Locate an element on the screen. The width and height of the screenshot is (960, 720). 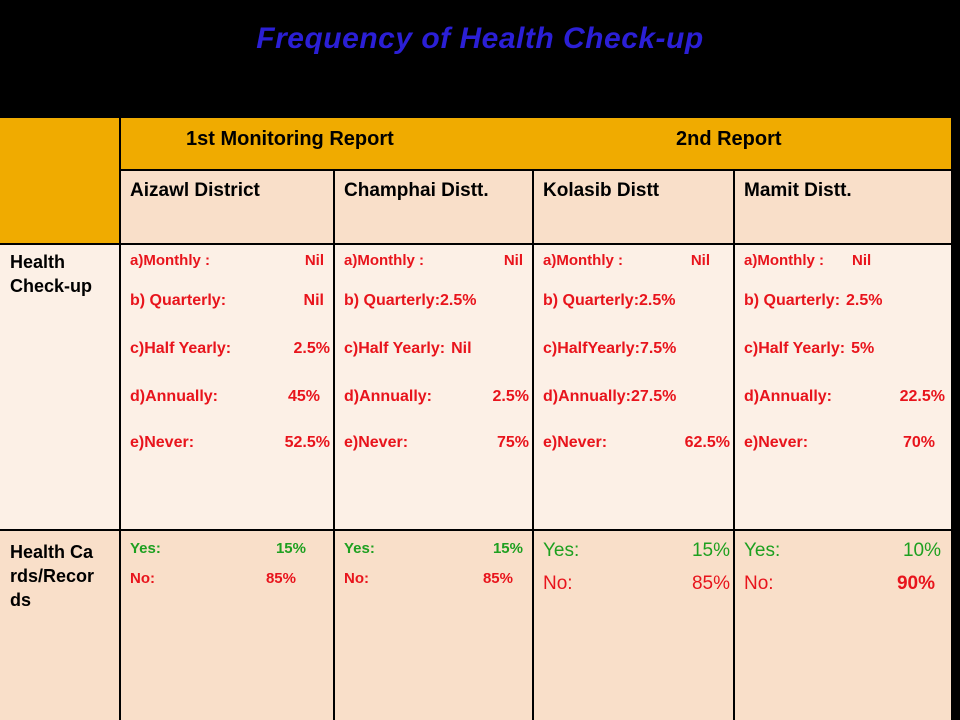
report2-header: 2nd Report is located at coordinates (729, 139).